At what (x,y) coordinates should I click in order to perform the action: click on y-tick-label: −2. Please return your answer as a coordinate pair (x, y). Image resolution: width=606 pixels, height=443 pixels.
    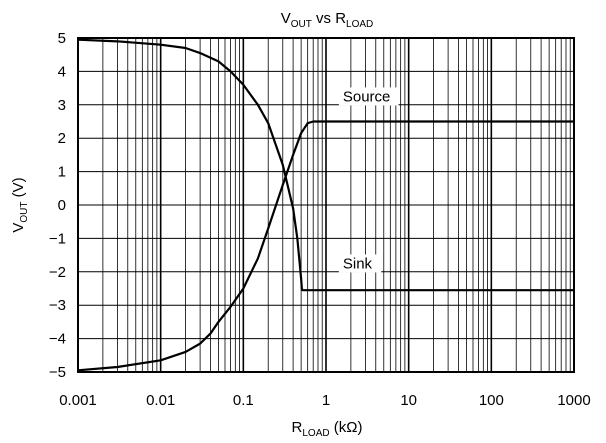
    Looking at the image, I should click on (57, 272).